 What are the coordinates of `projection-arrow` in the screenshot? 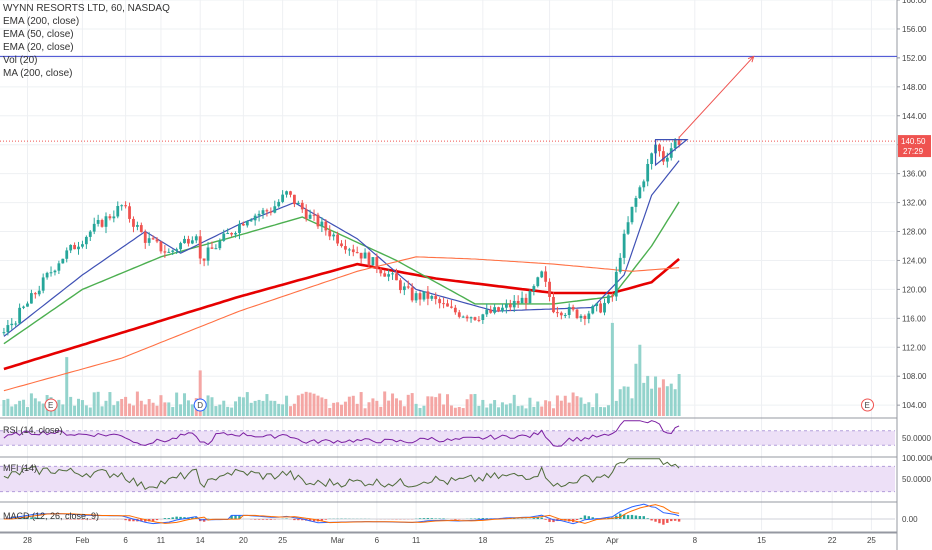 It's located at (716, 97).